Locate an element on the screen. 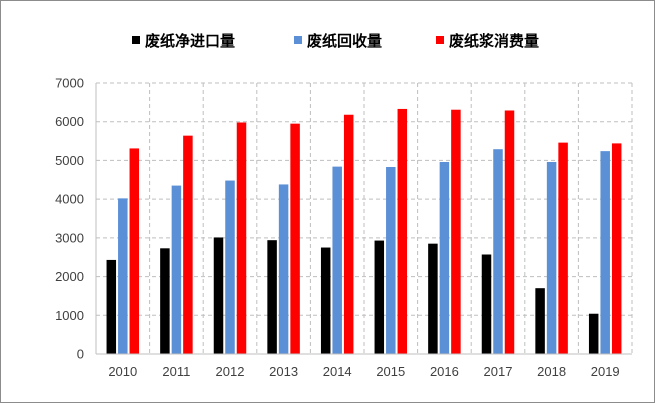 The width and height of the screenshot is (655, 403). bar-series-1-2012 is located at coordinates (230, 267).